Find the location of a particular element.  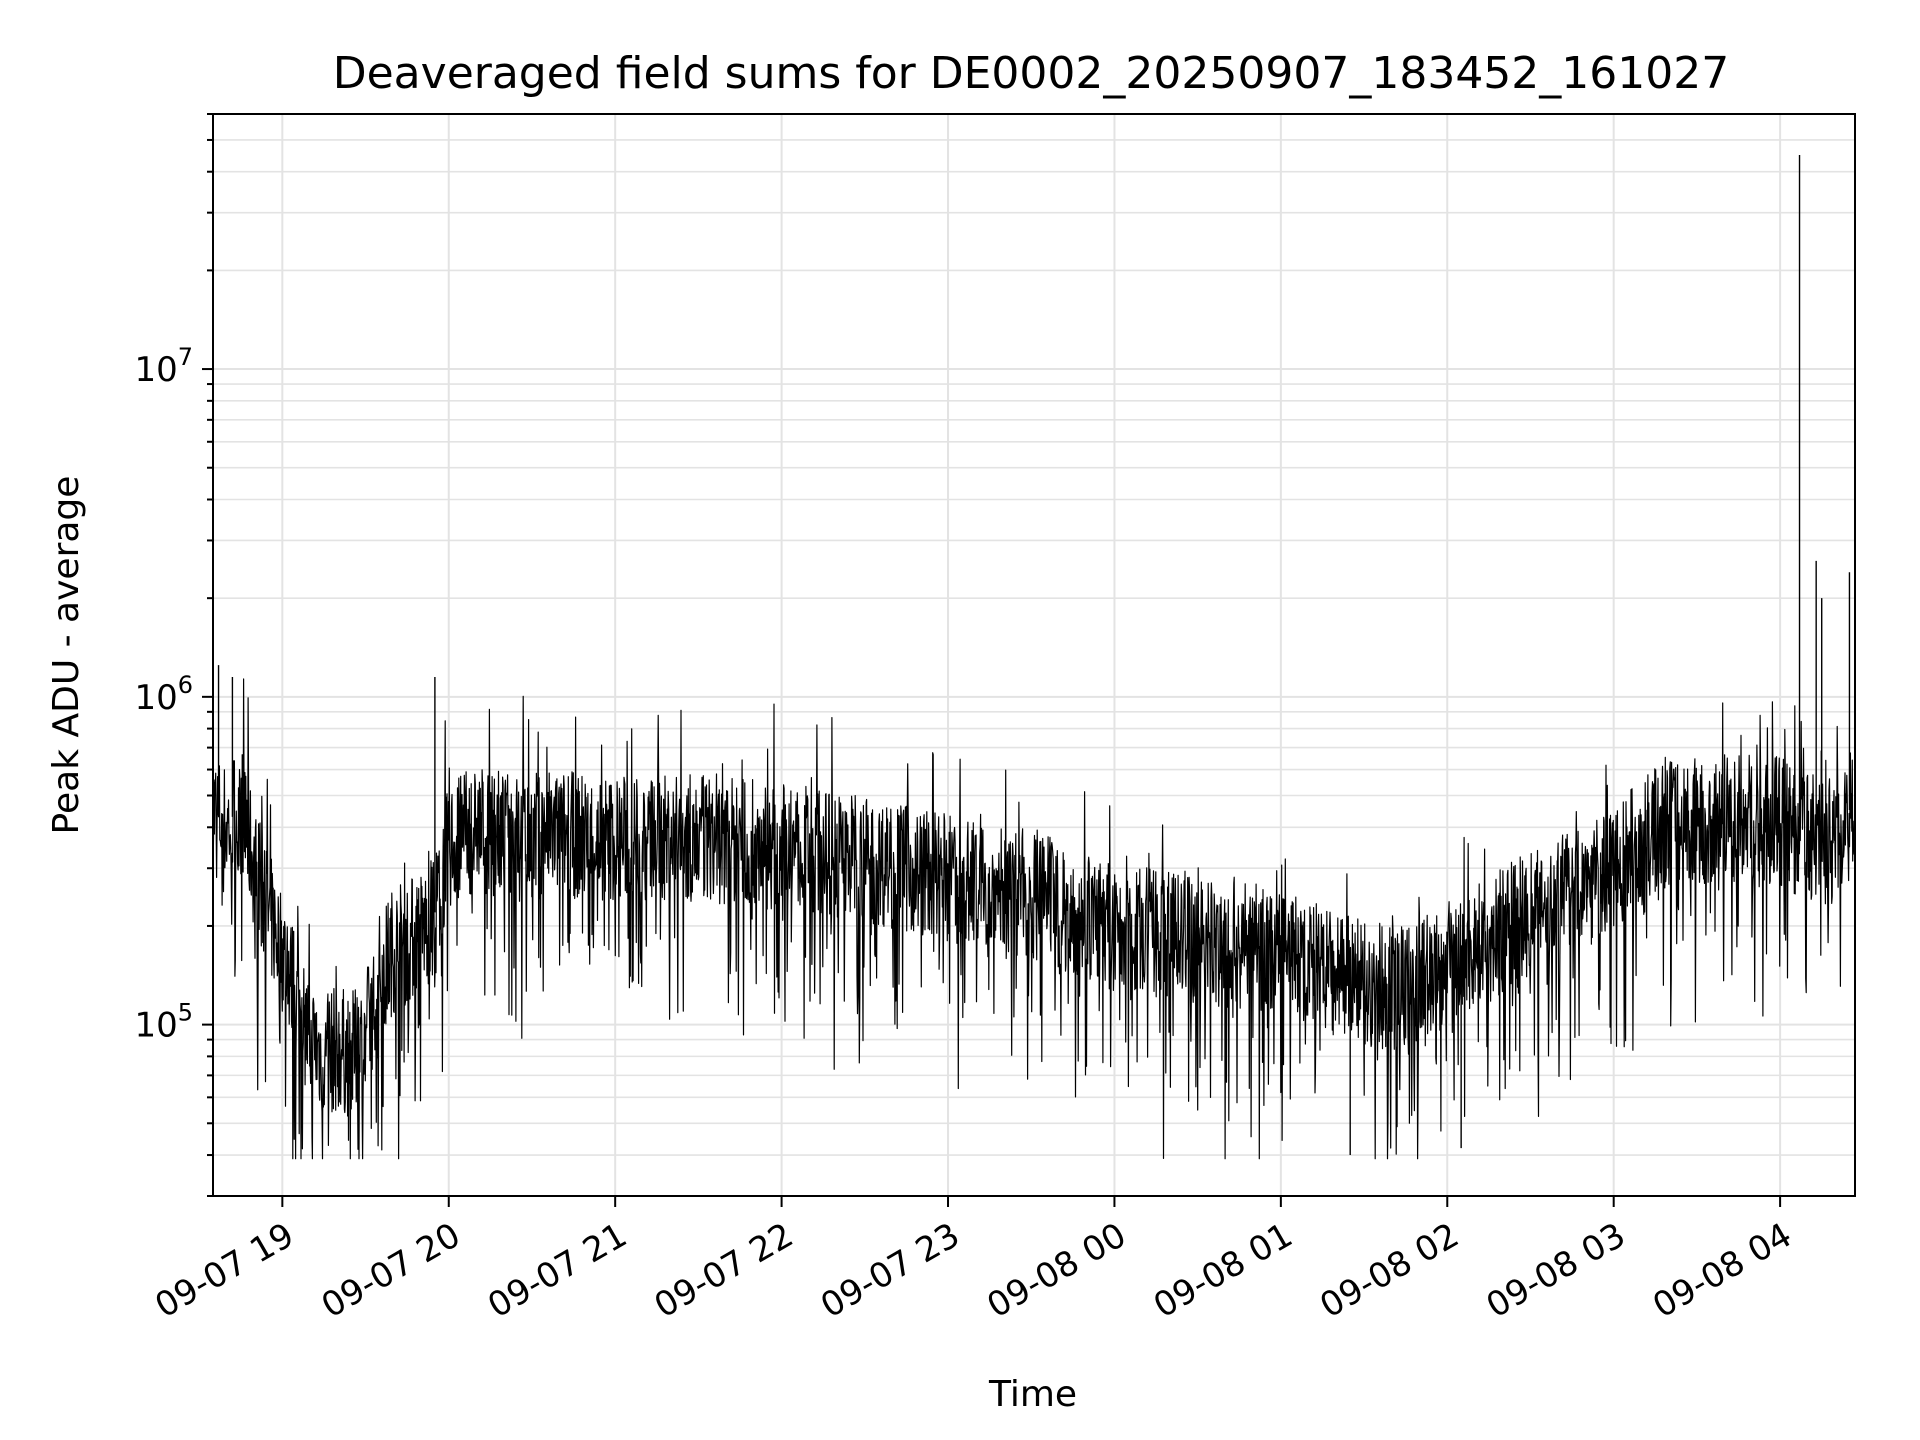

x-tick-label: 09-07 21 is located at coordinates (557, 1270).